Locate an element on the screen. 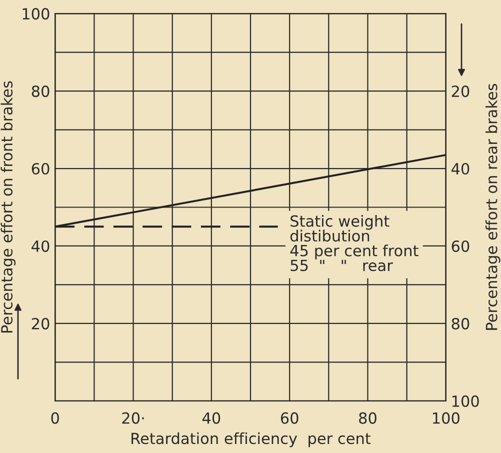 The height and width of the screenshot is (453, 501). y-tick-label: 60 is located at coordinates (41, 168).